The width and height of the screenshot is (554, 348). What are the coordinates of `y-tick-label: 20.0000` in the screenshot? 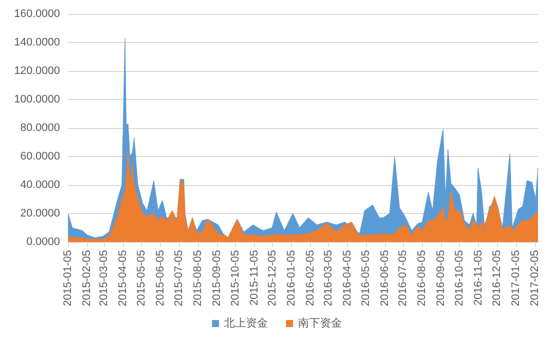 It's located at (40, 214).